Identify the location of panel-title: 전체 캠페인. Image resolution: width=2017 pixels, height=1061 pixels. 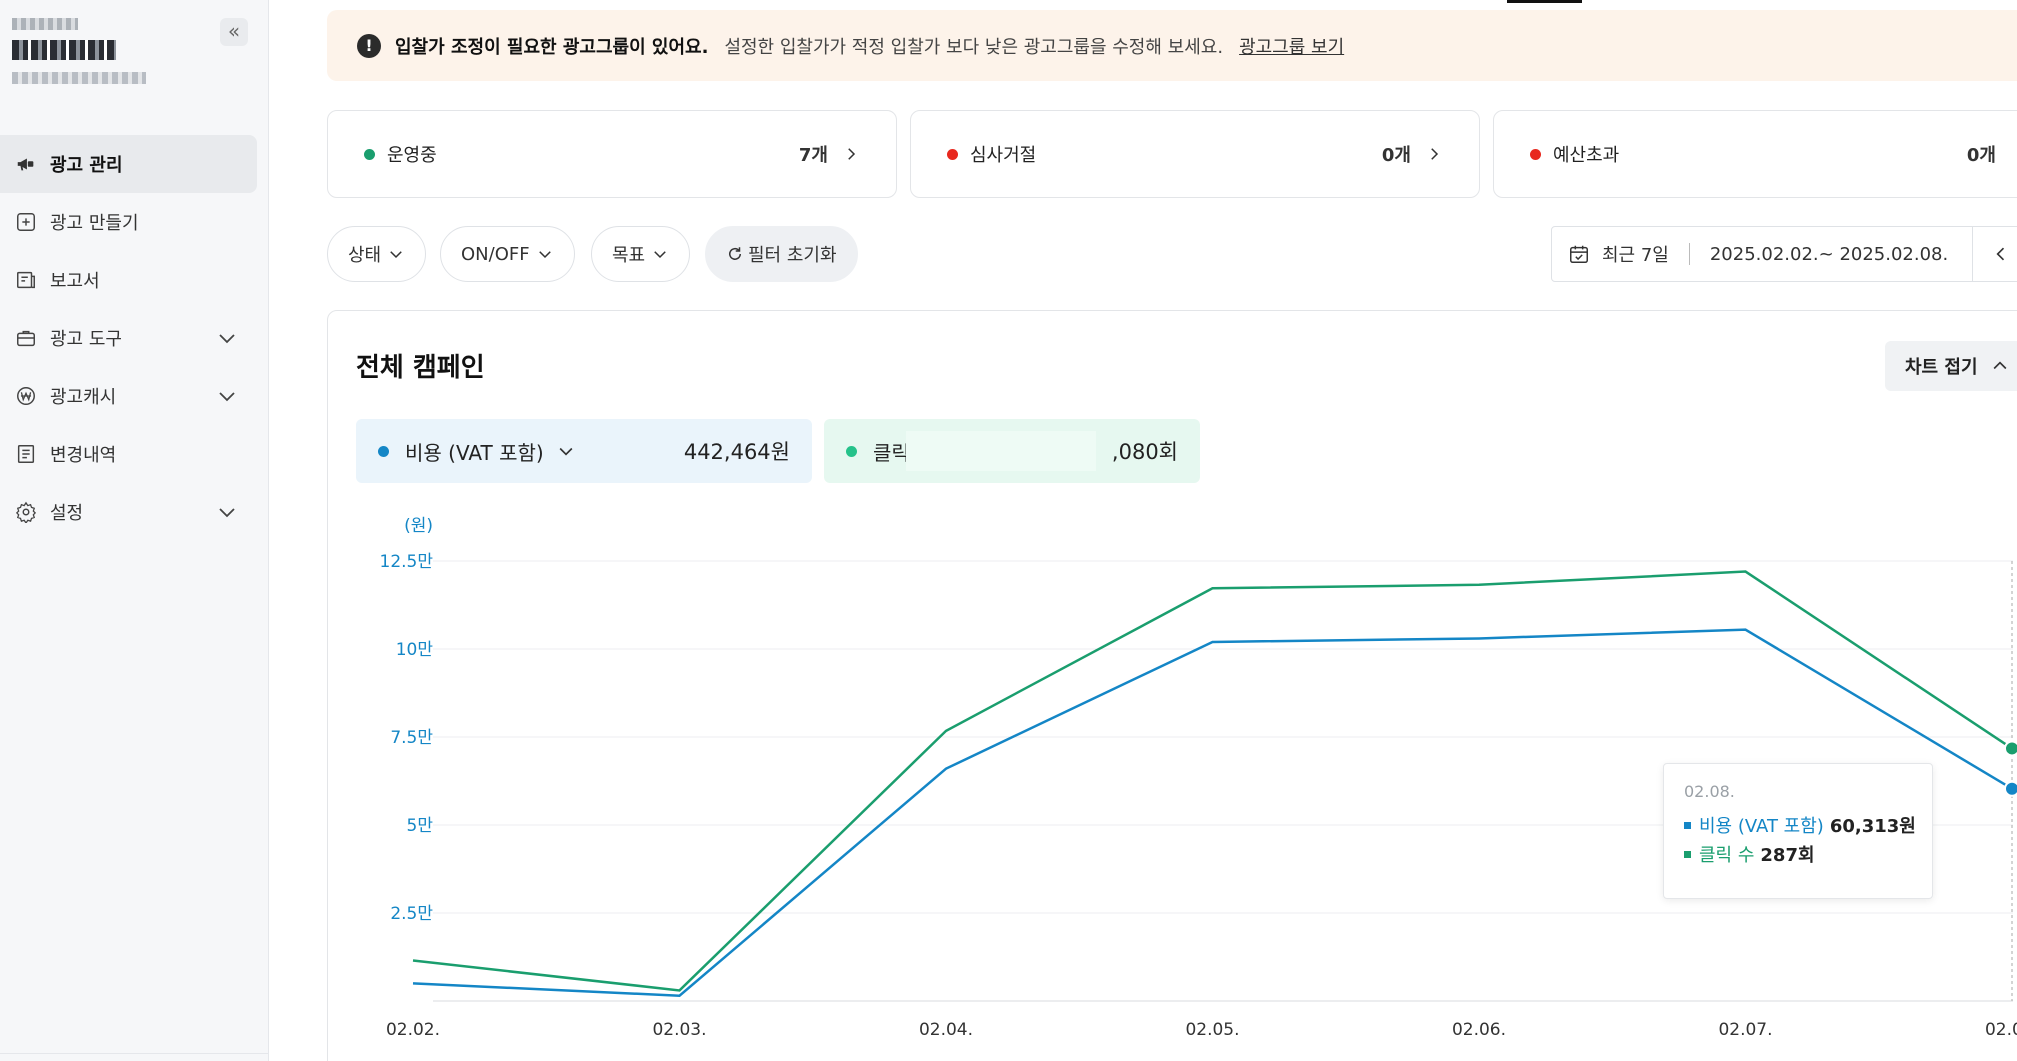
(420, 368).